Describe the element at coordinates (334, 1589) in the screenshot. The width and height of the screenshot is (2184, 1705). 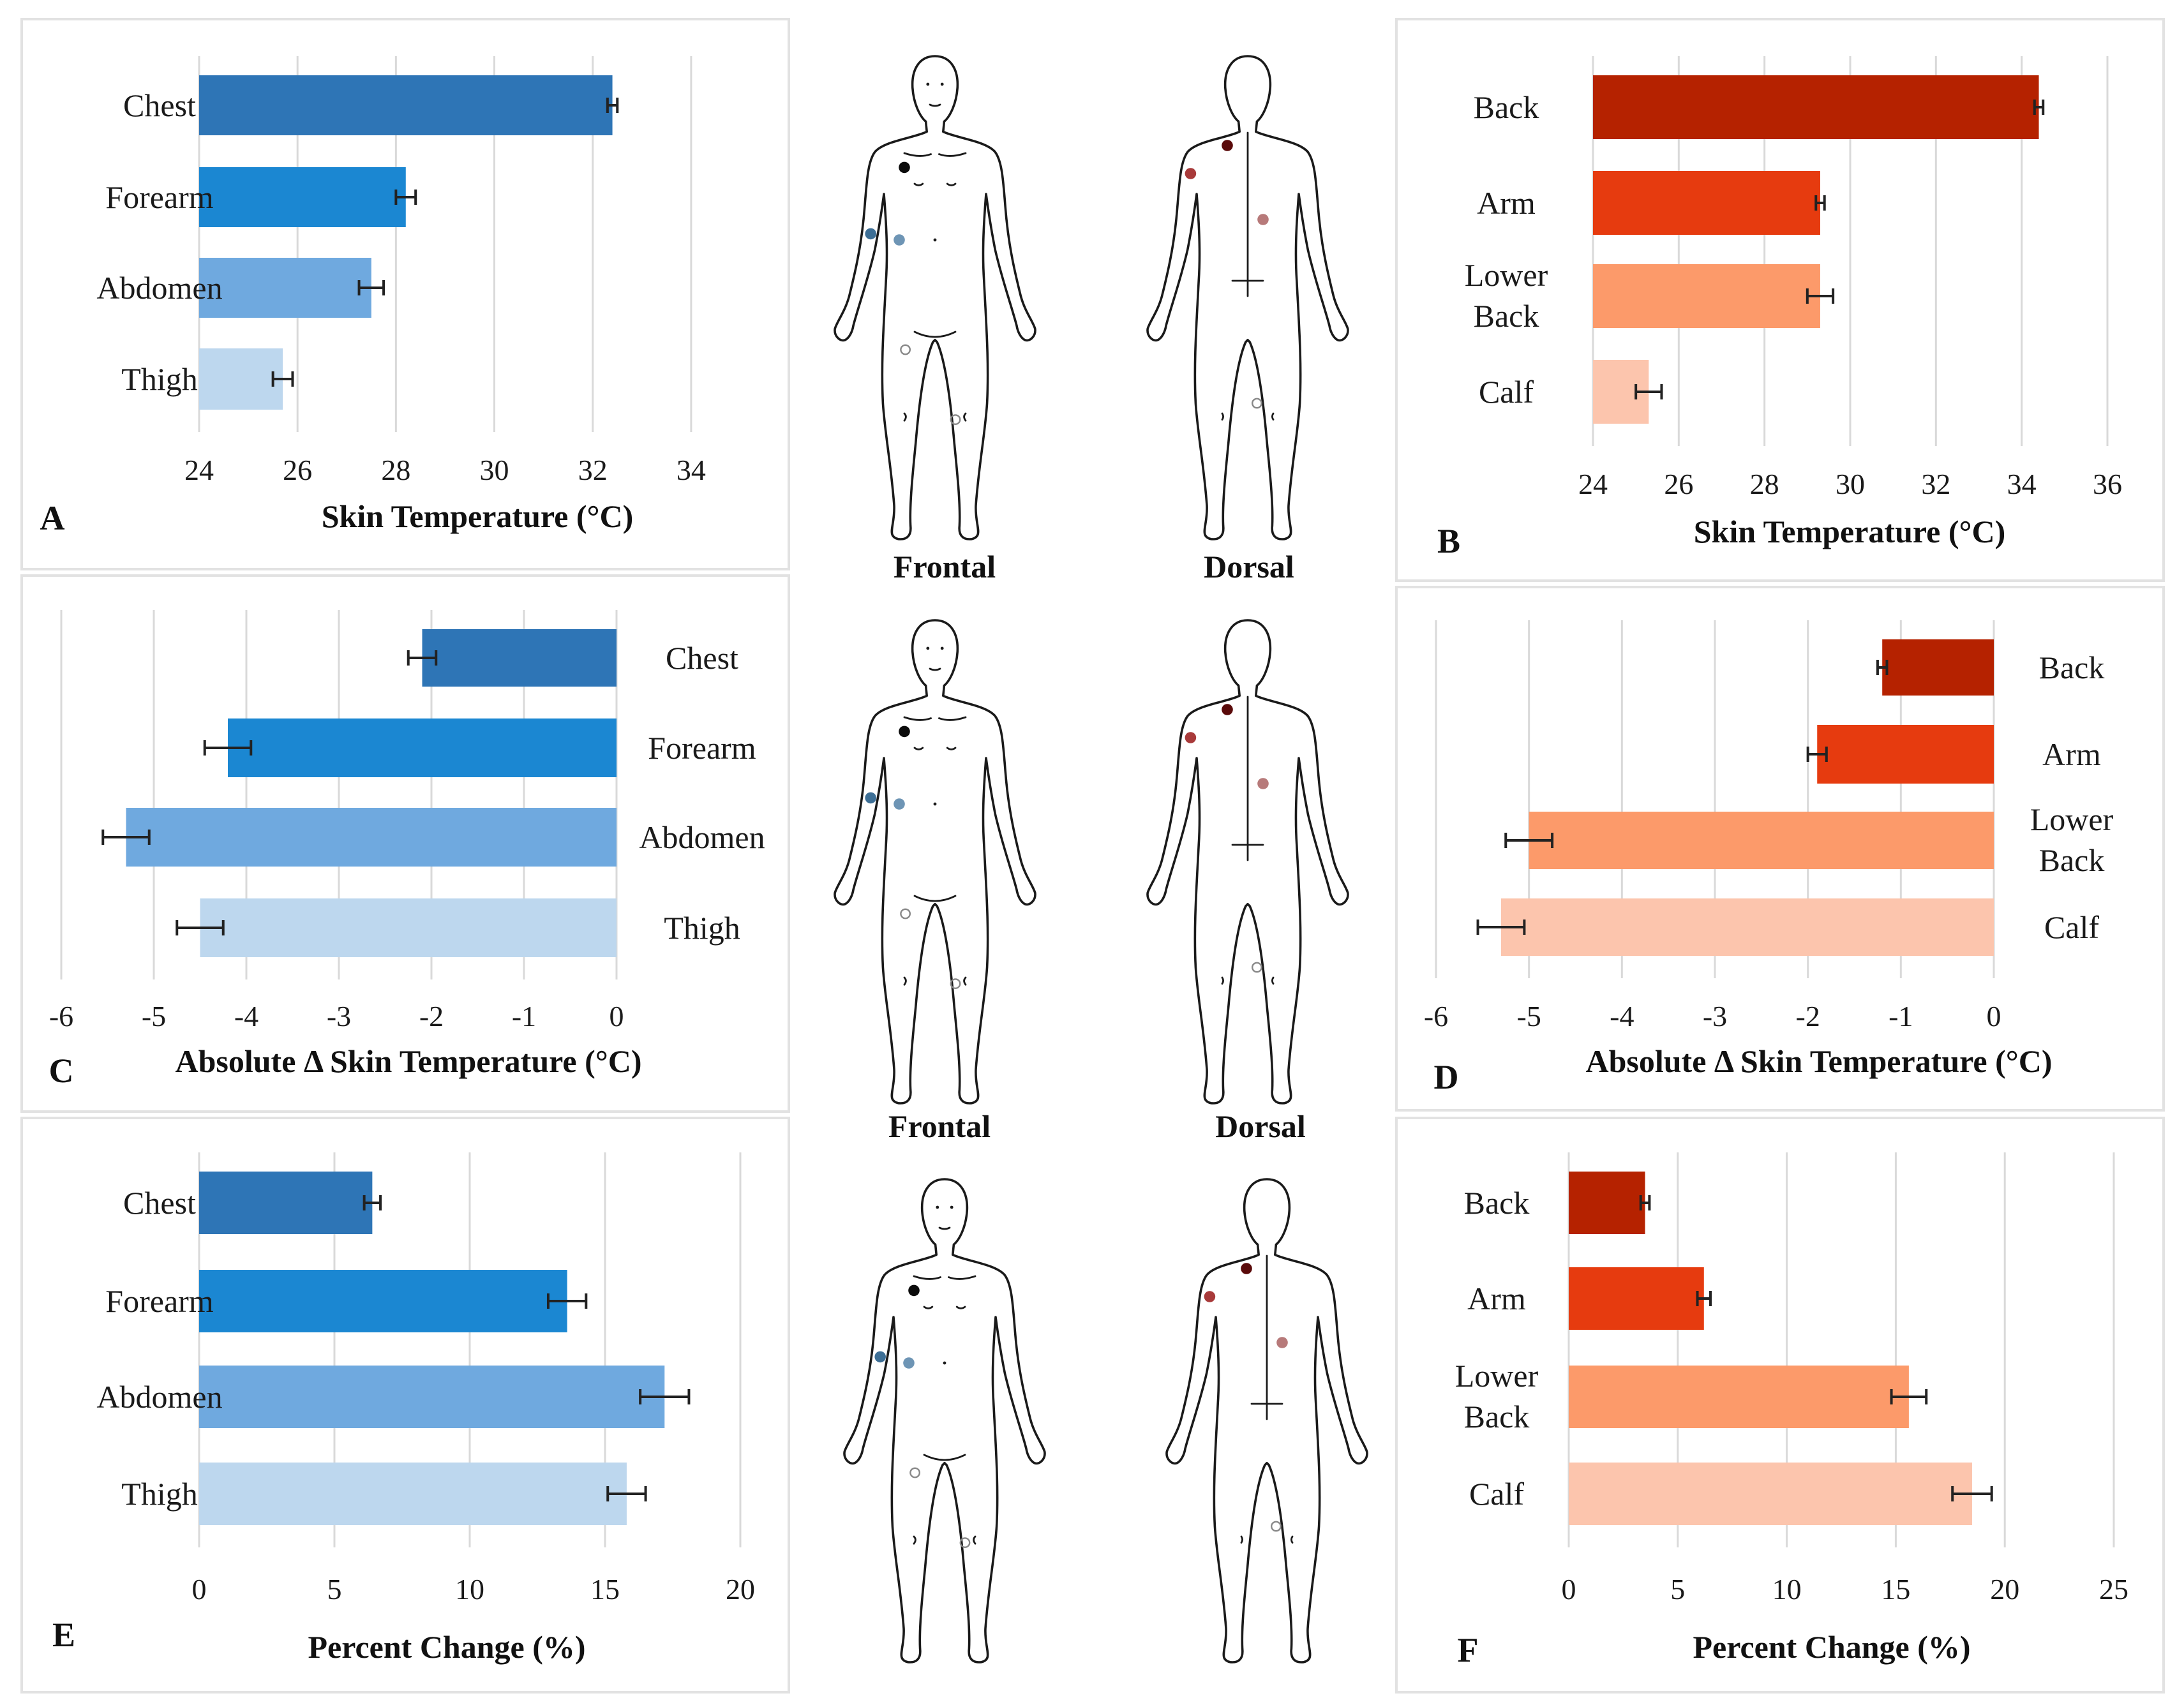
I see `tick-label: 5` at that location.